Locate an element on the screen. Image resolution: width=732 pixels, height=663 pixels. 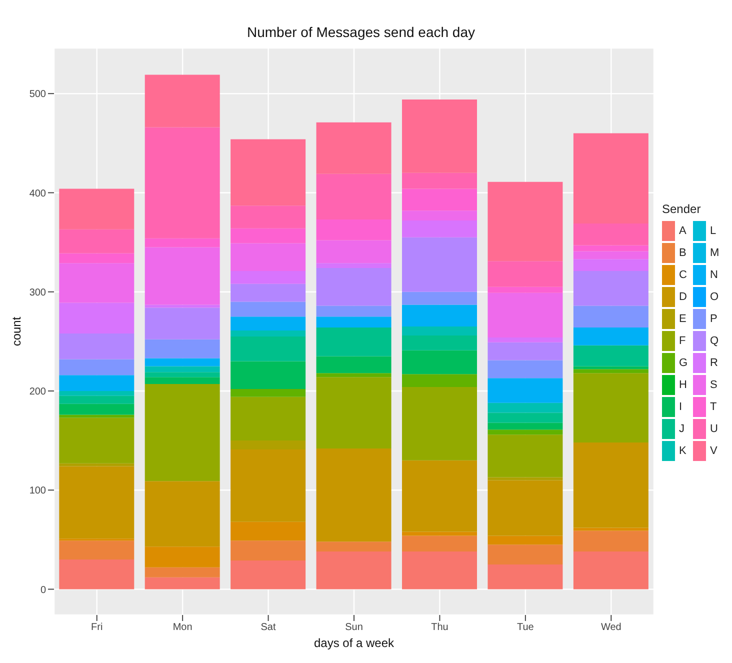
x-tick-label: Tue is located at coordinates (525, 628).